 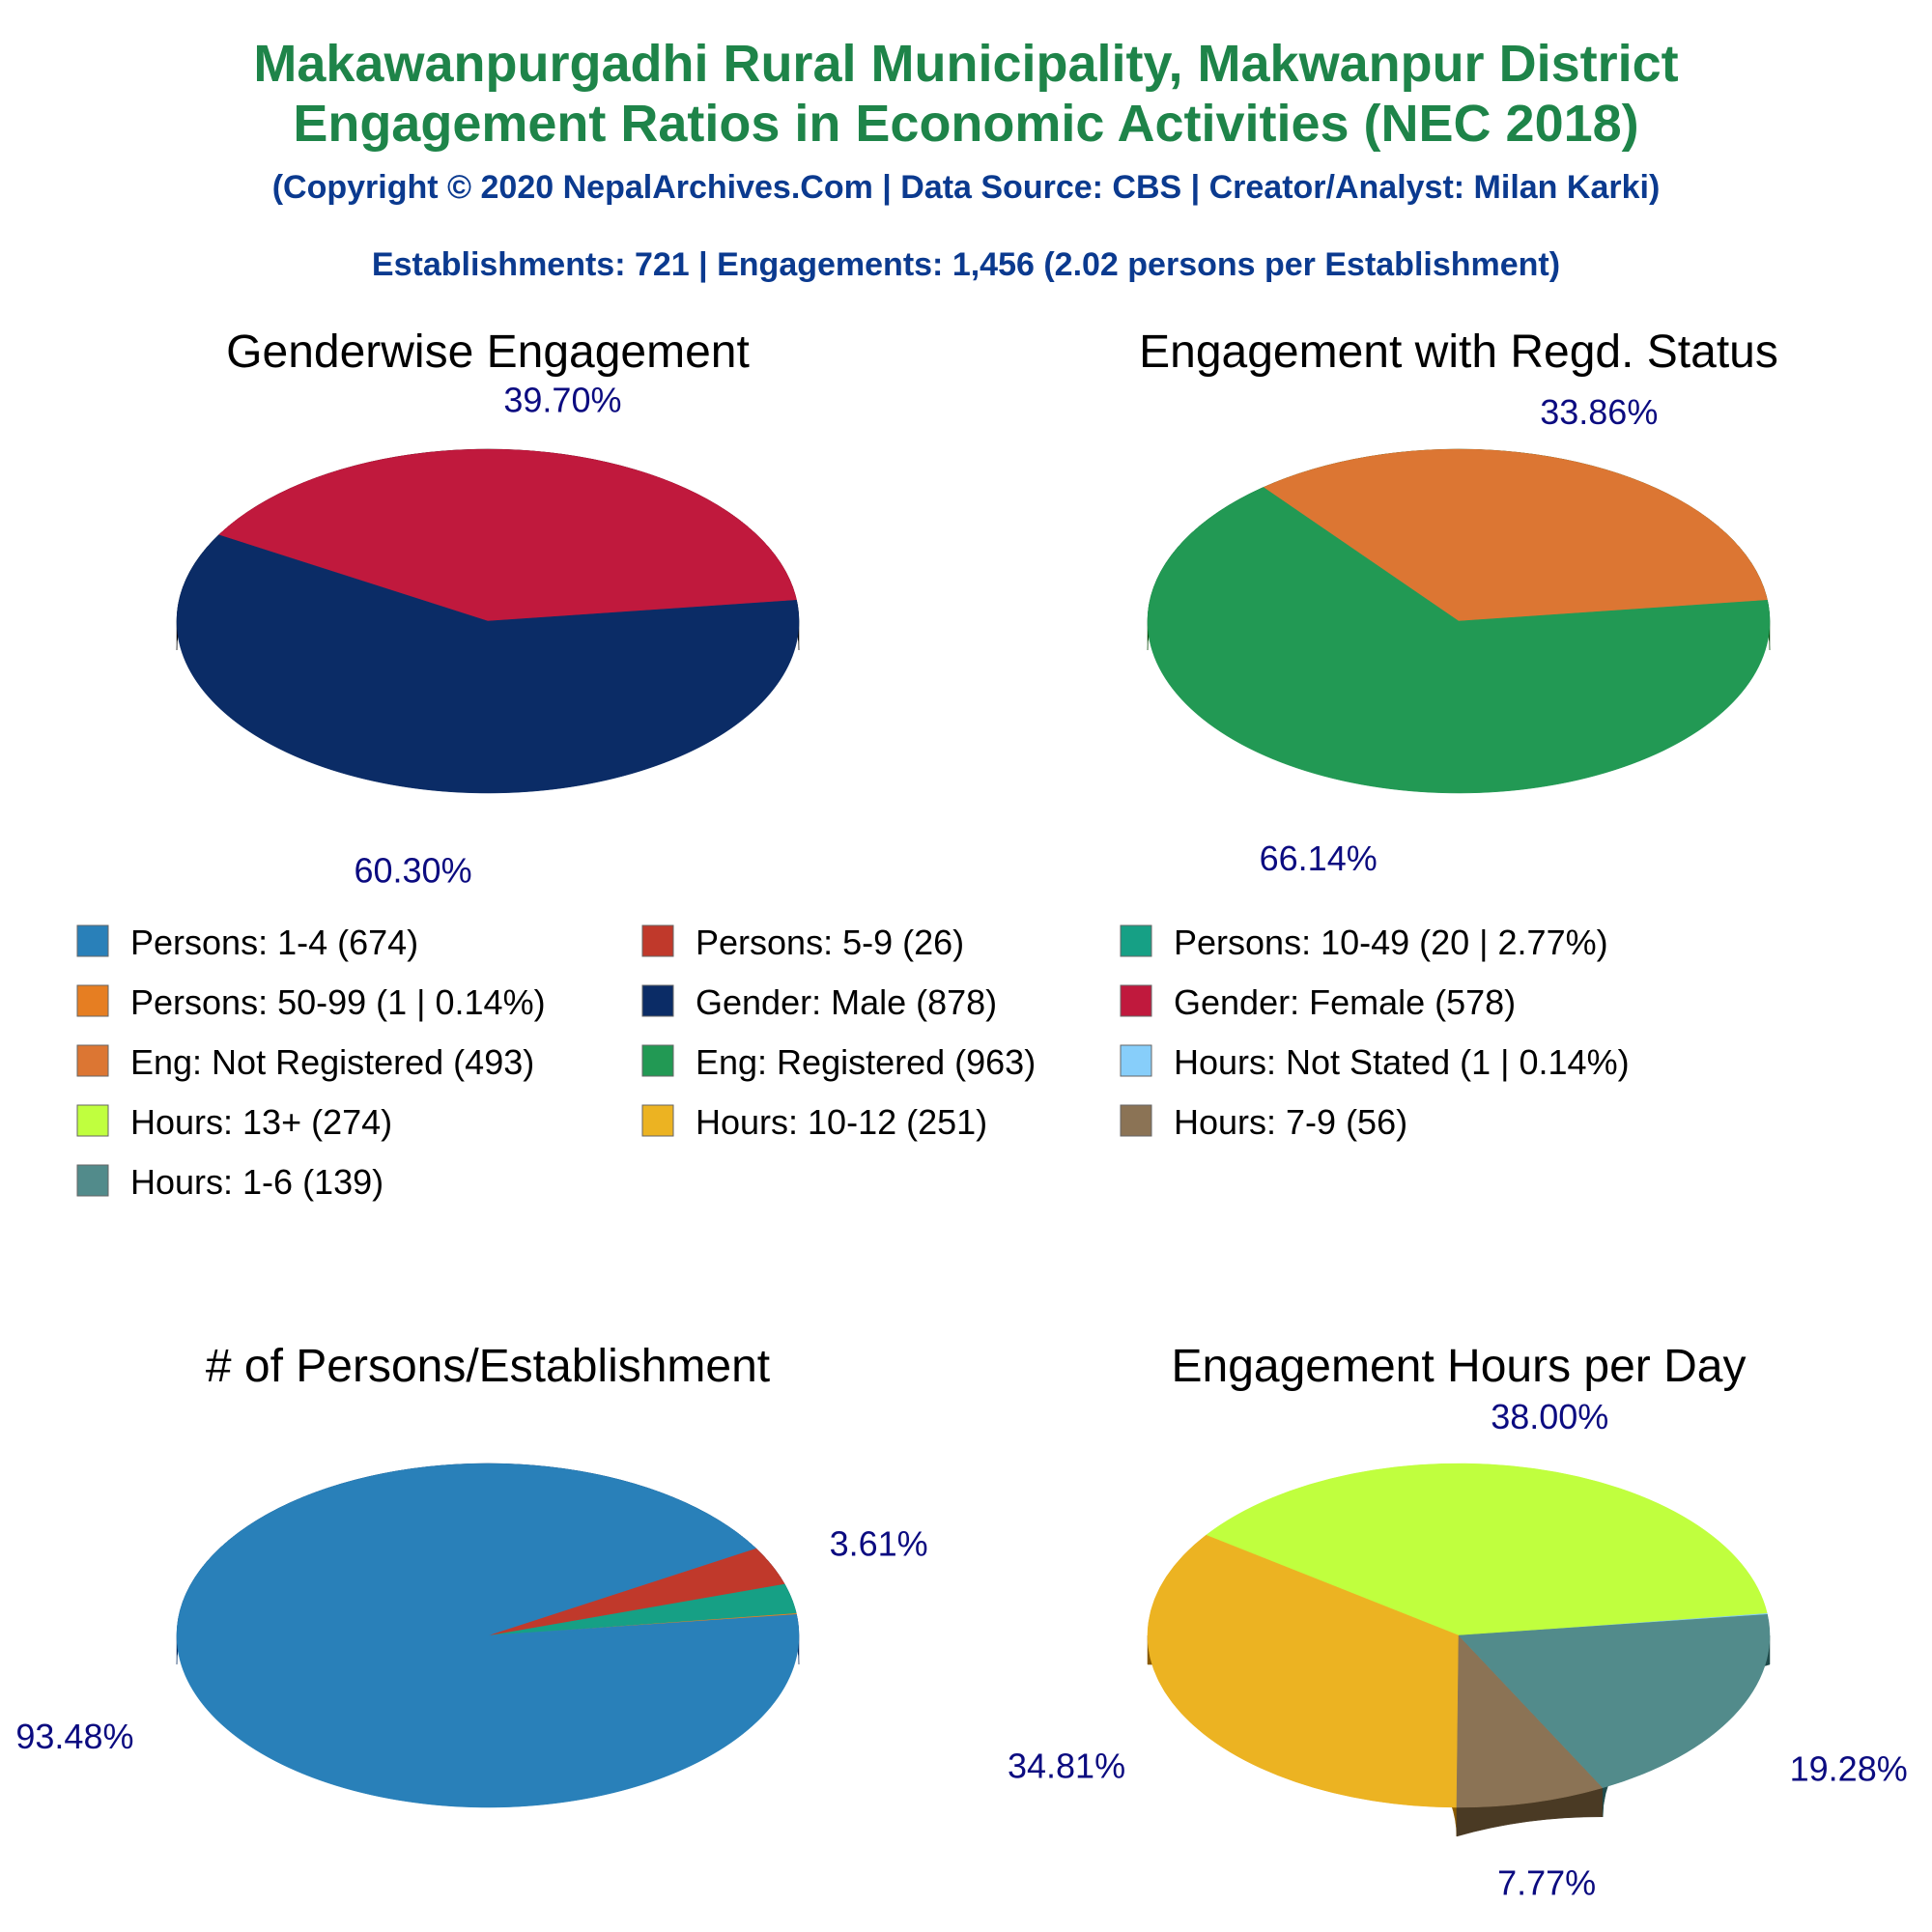 I want to click on pie-title: Engagement Hours per Day, so click(x=1459, y=1366).